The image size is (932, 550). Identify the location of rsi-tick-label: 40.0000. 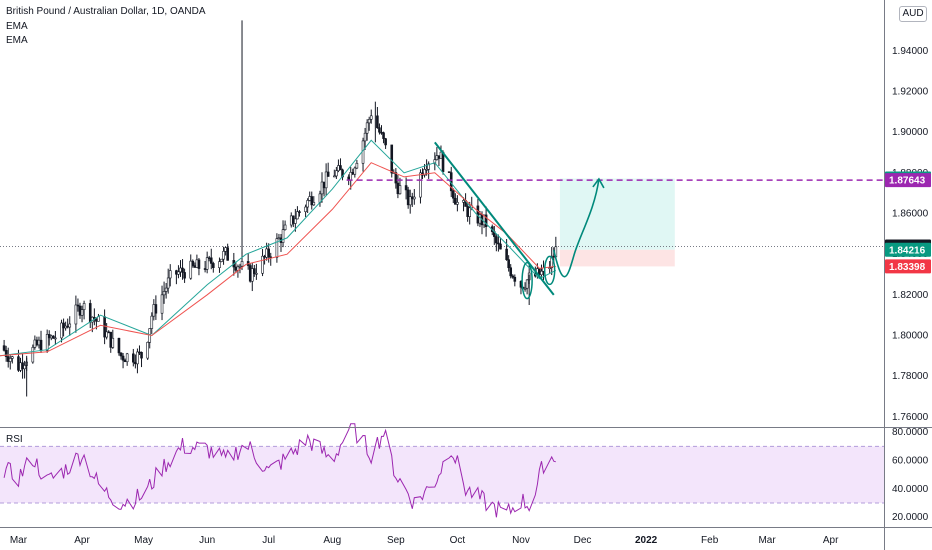
(910, 489).